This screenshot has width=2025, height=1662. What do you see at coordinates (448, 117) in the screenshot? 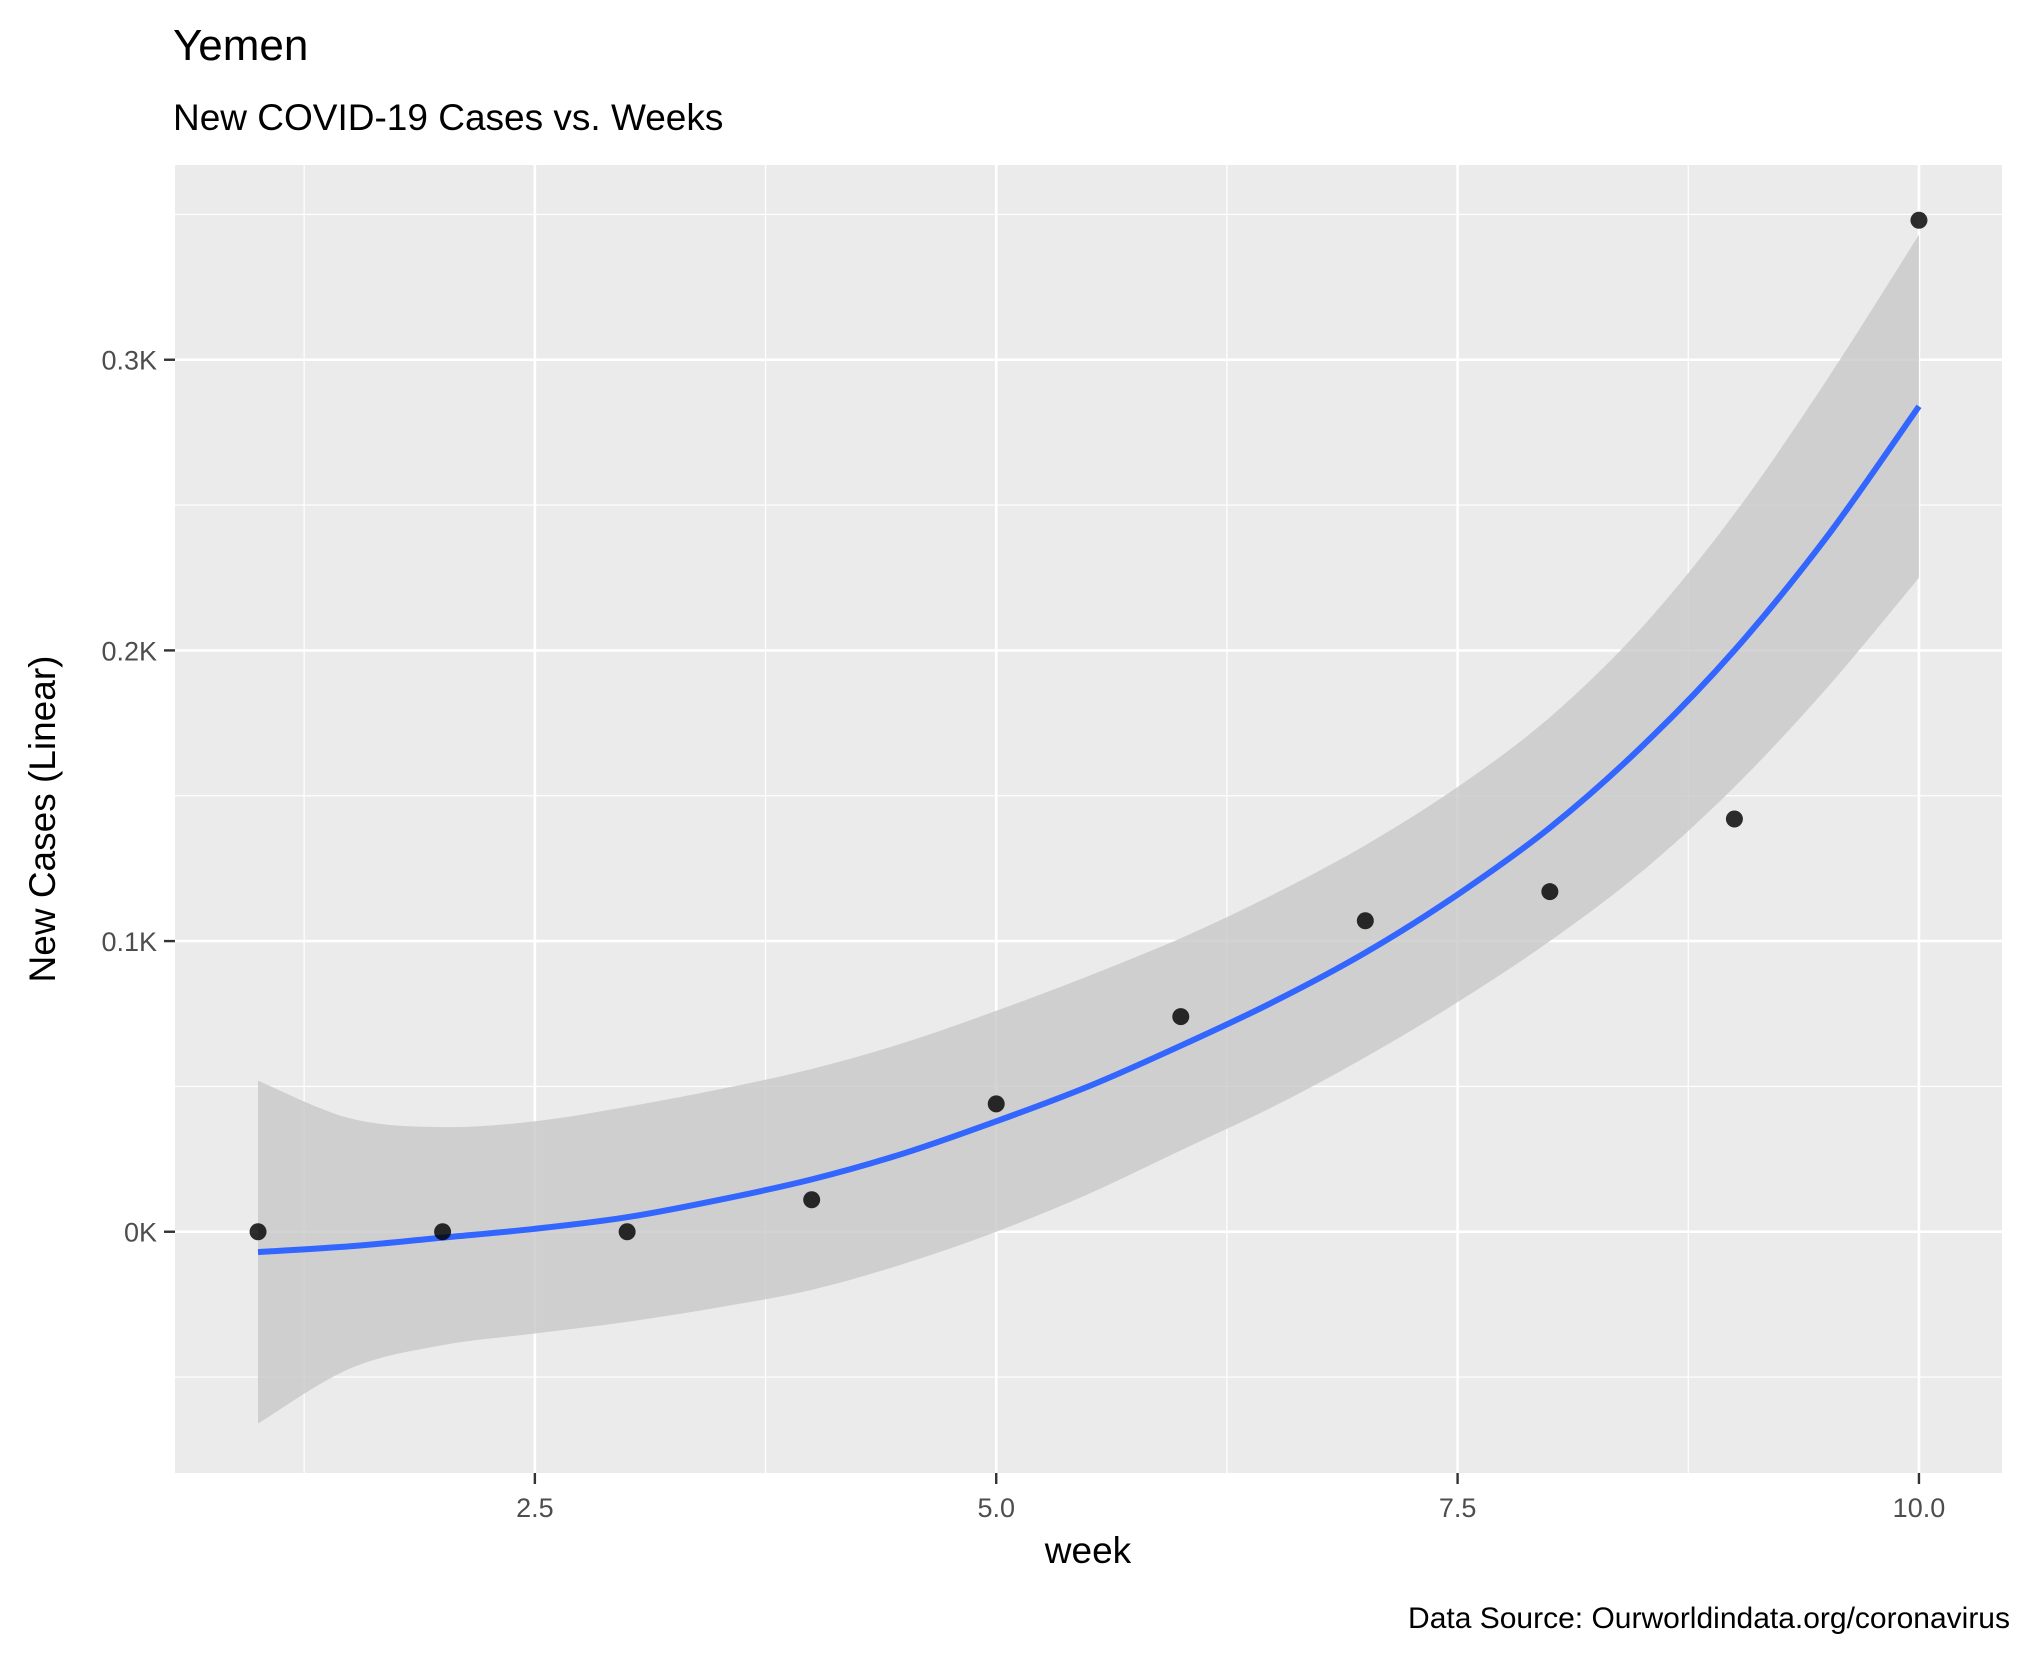
I see `chart-subtitle: New COVID-19 Cases vs. Weeks` at bounding box center [448, 117].